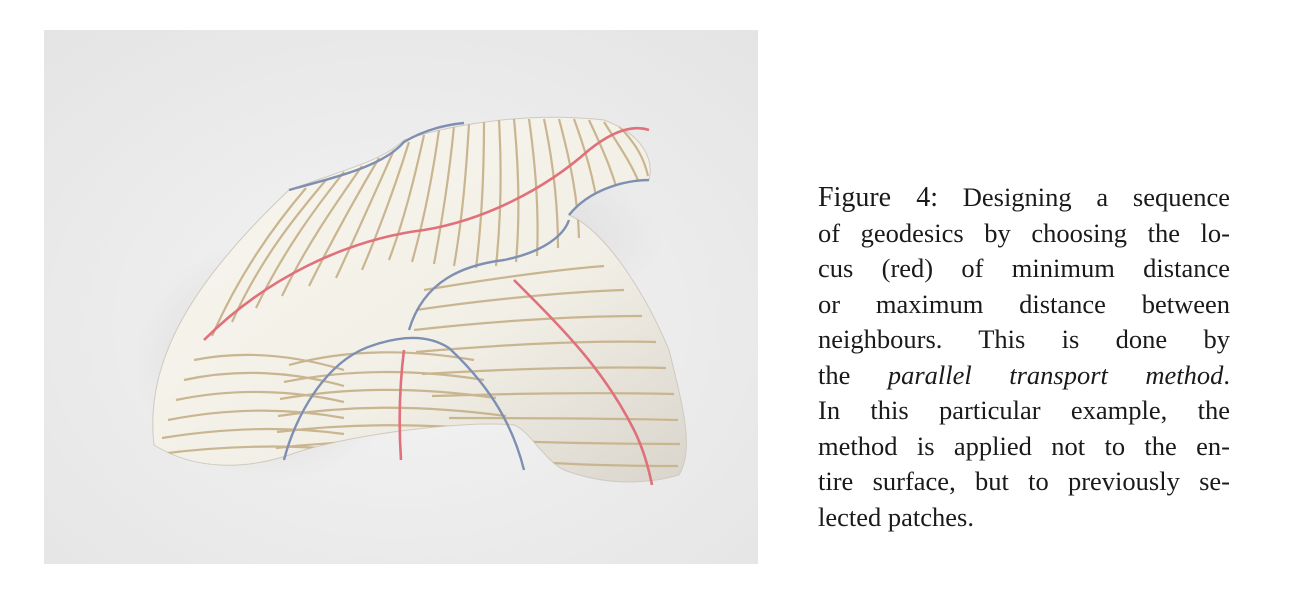 This screenshot has width=1296, height=598. I want to click on caption-line: or maximum distance between, so click(1024, 303).